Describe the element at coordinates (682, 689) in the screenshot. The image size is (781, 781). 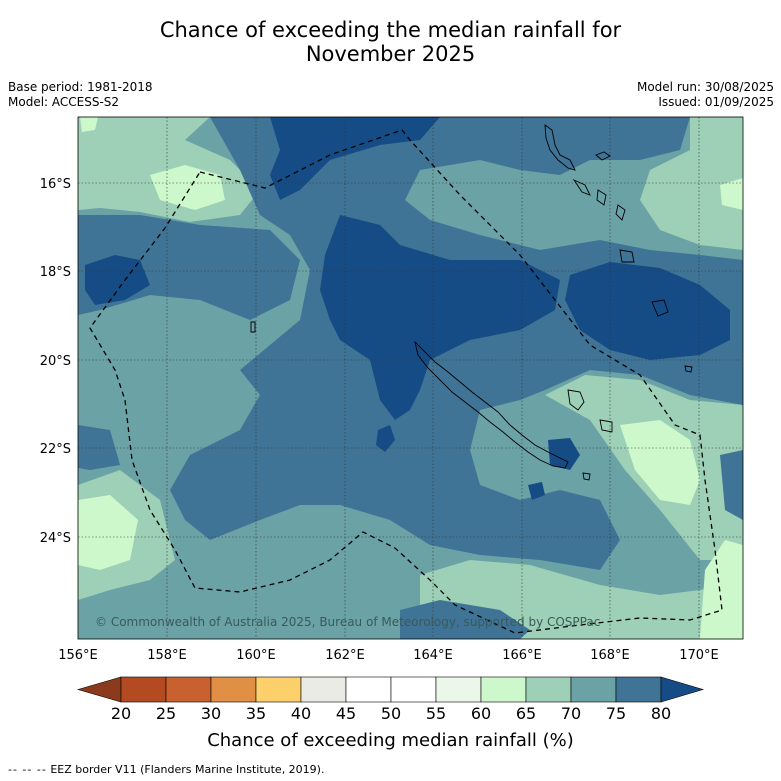
I see `colorbar-extend-high` at that location.